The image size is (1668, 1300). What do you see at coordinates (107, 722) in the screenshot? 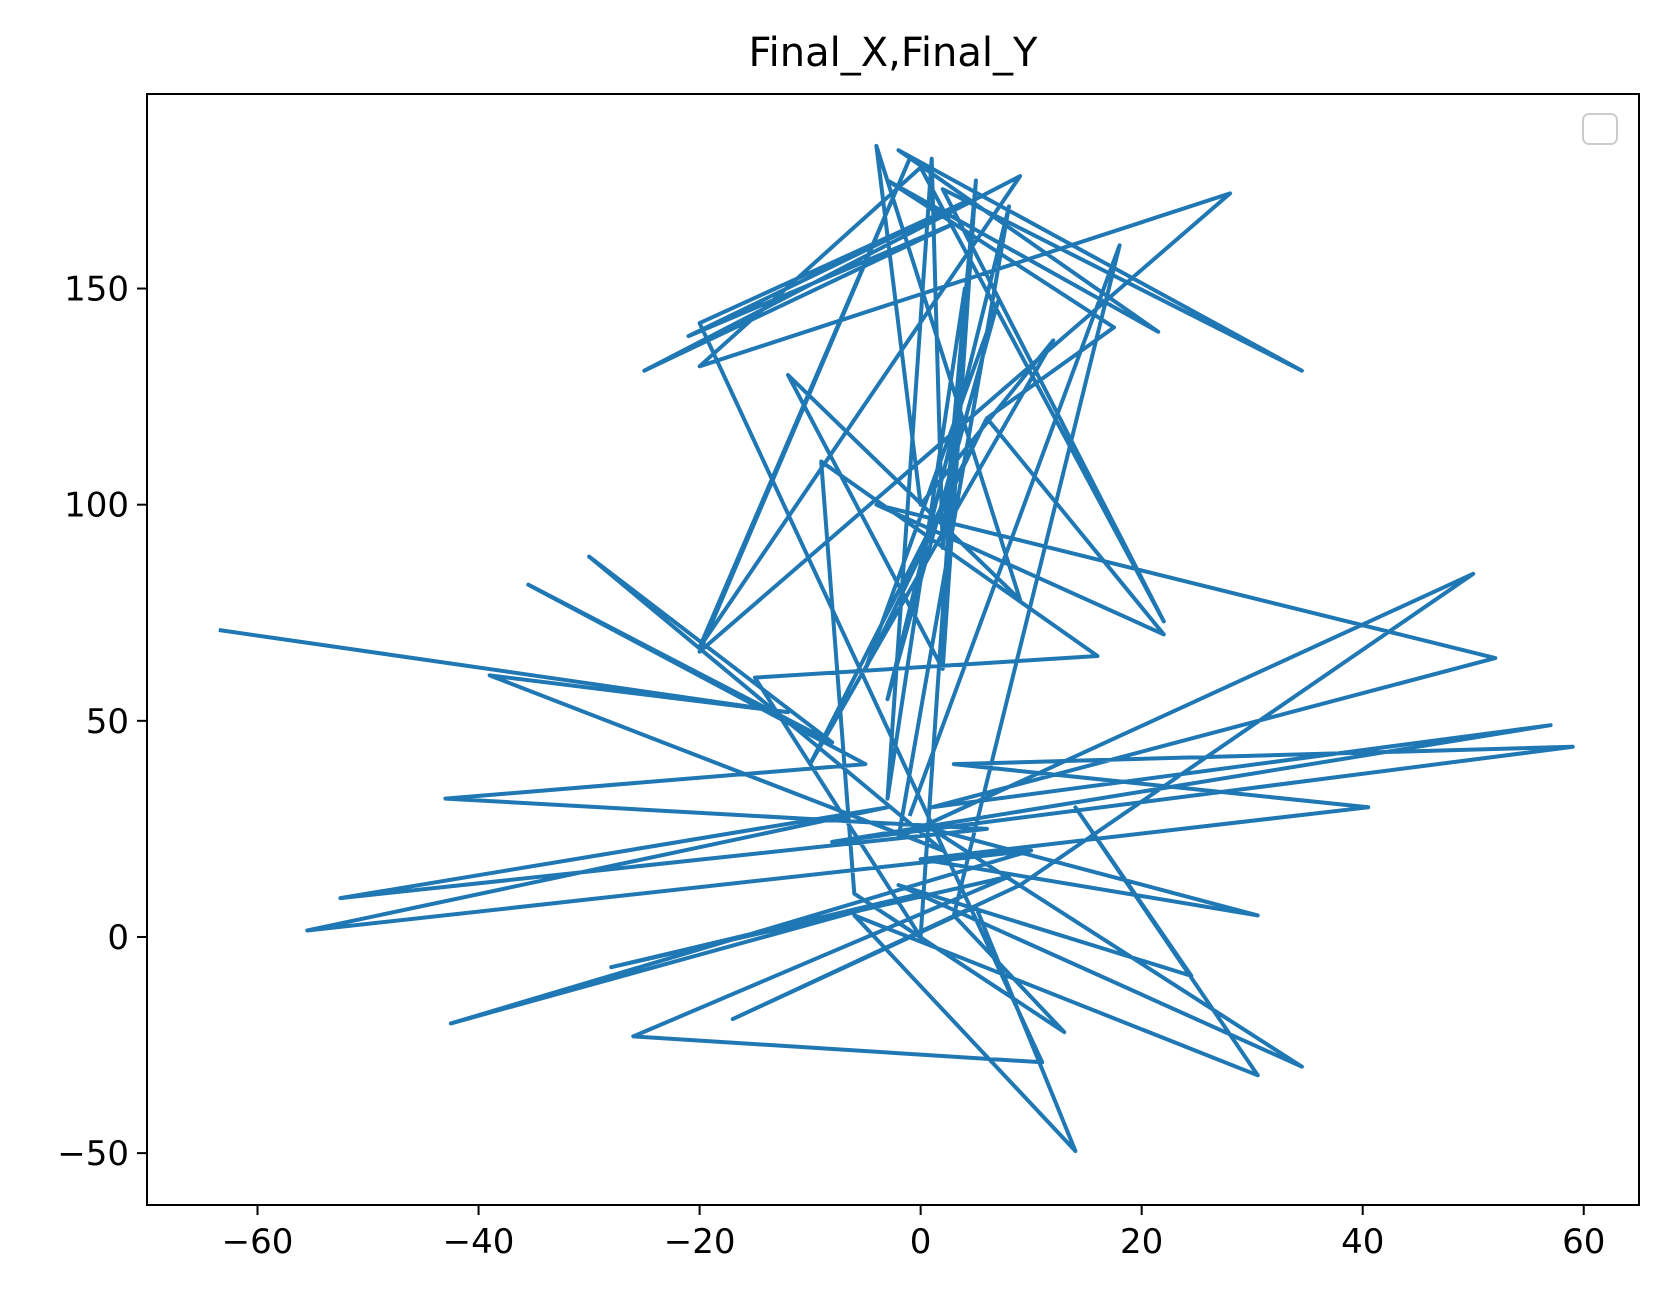
I see `y-tick-label: 50` at bounding box center [107, 722].